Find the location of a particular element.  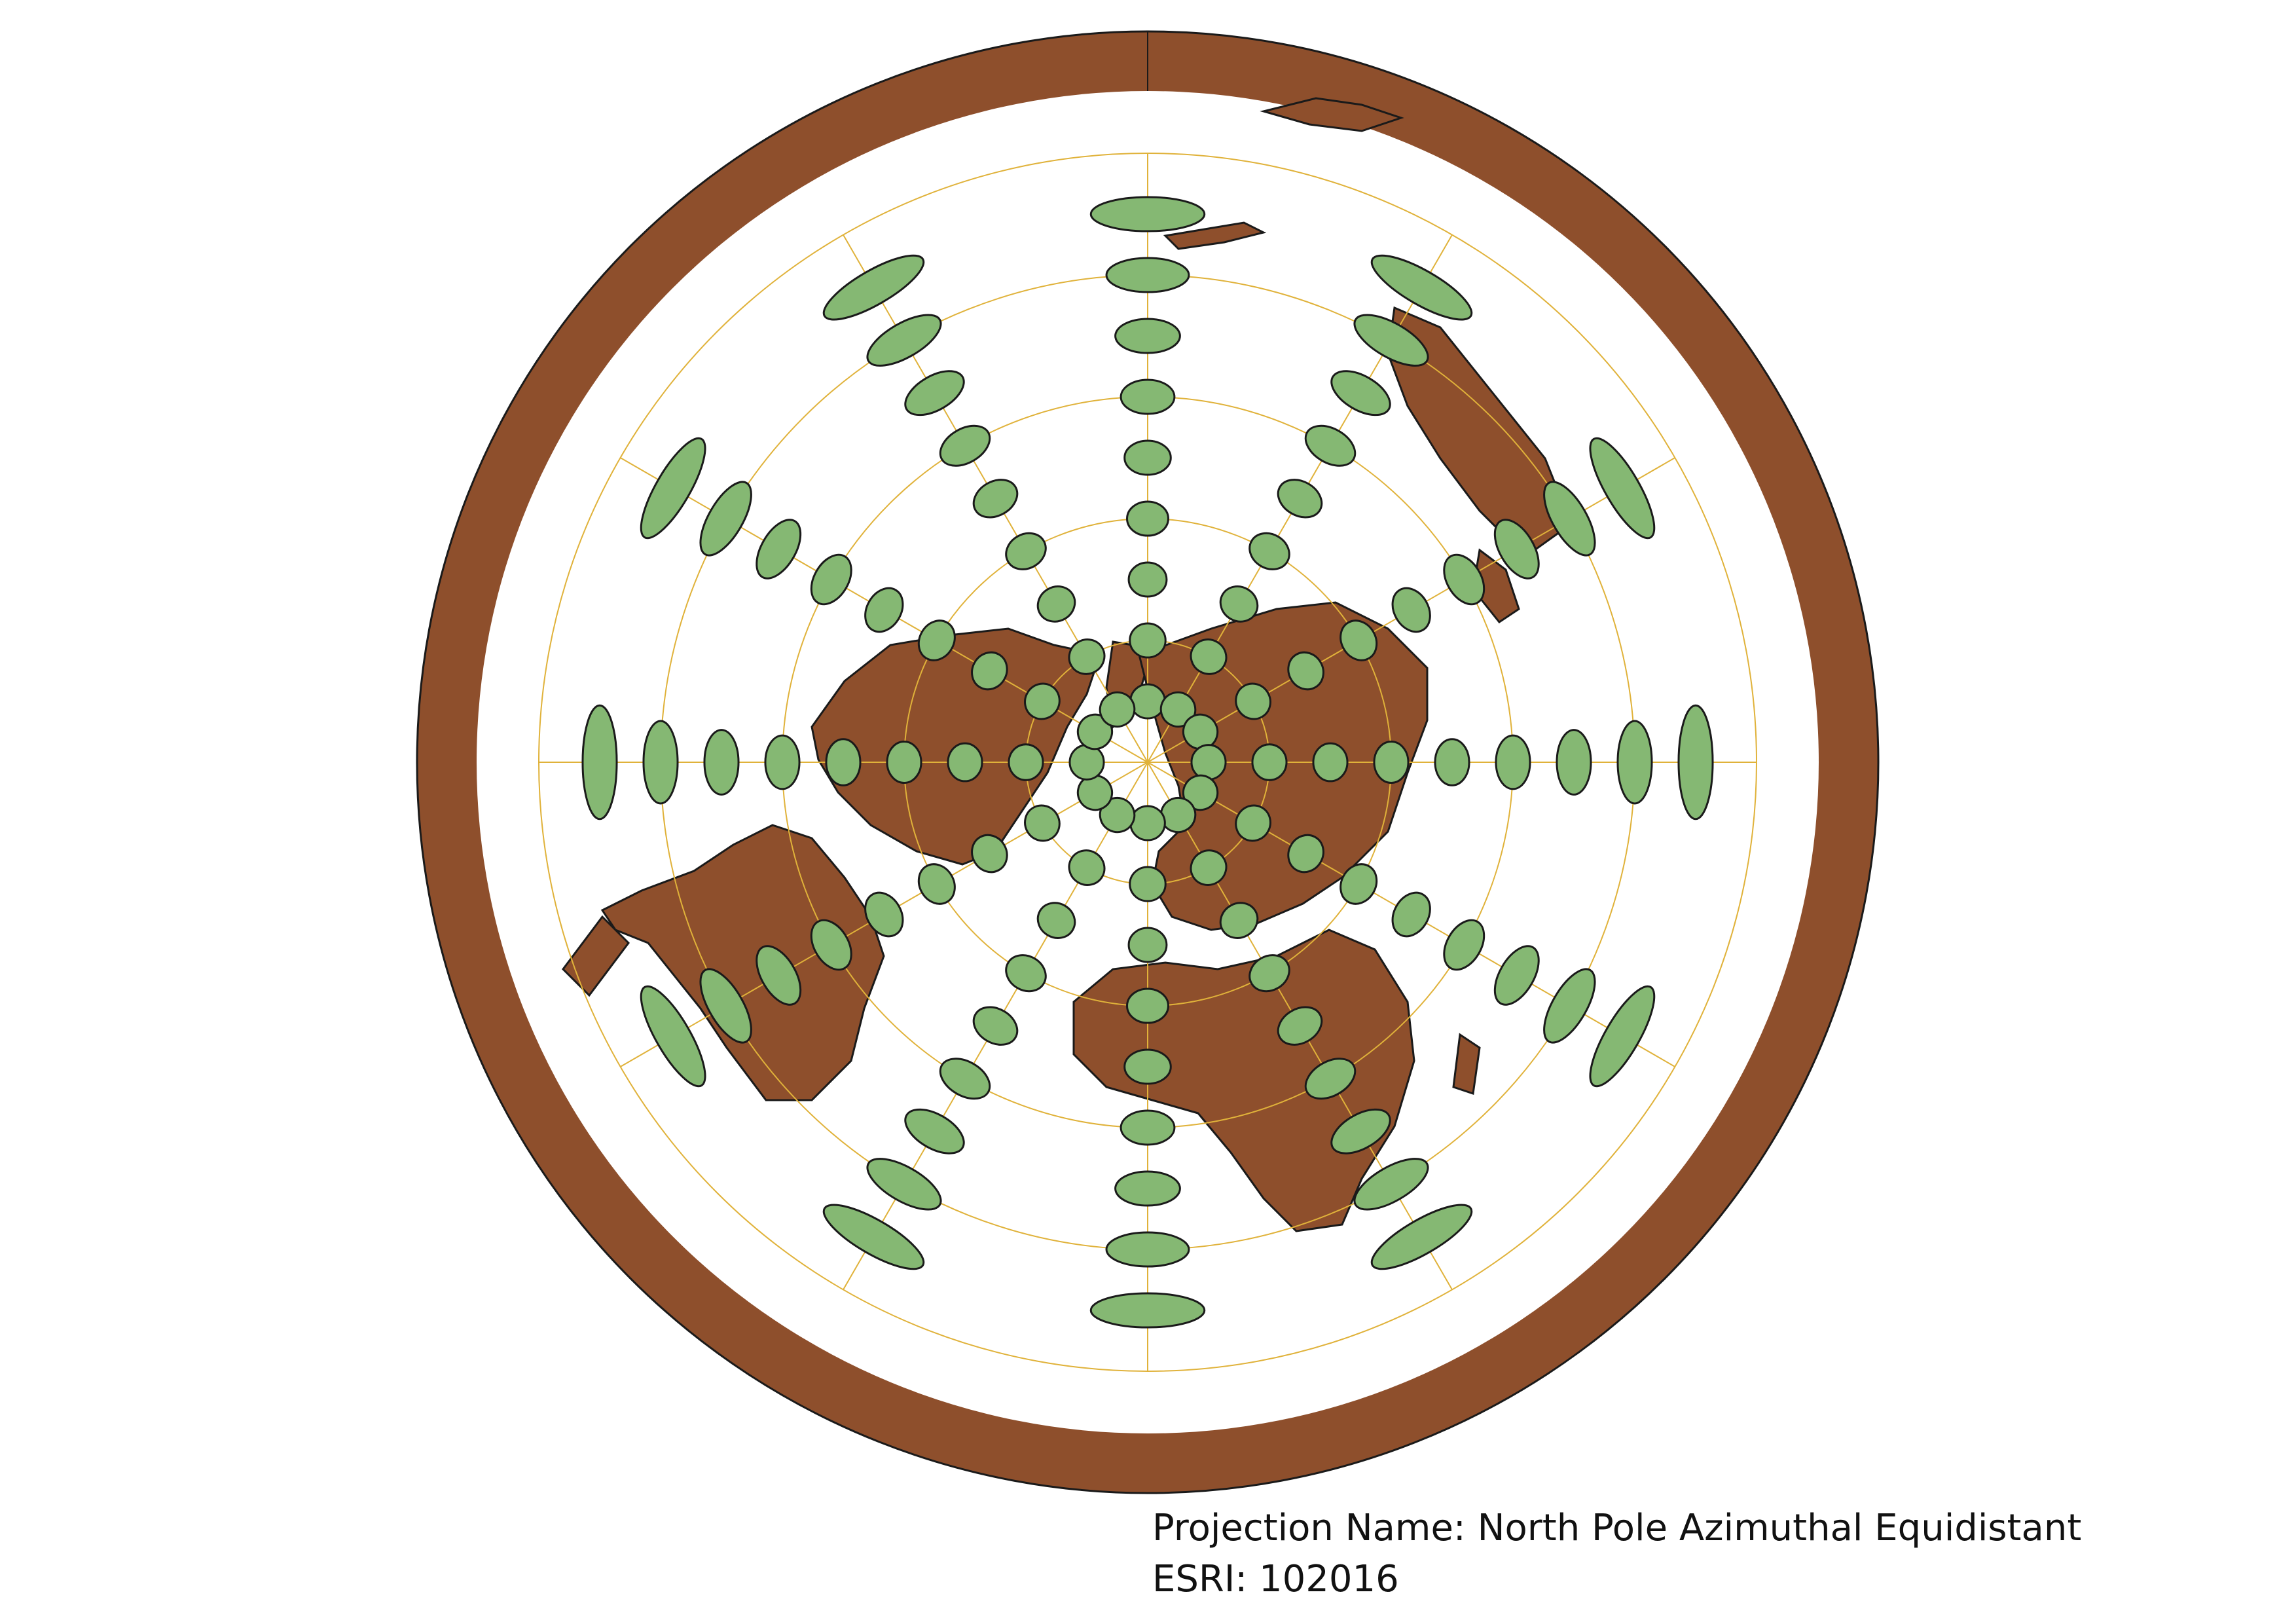

pacific-islands is located at coordinates (1215, 235).